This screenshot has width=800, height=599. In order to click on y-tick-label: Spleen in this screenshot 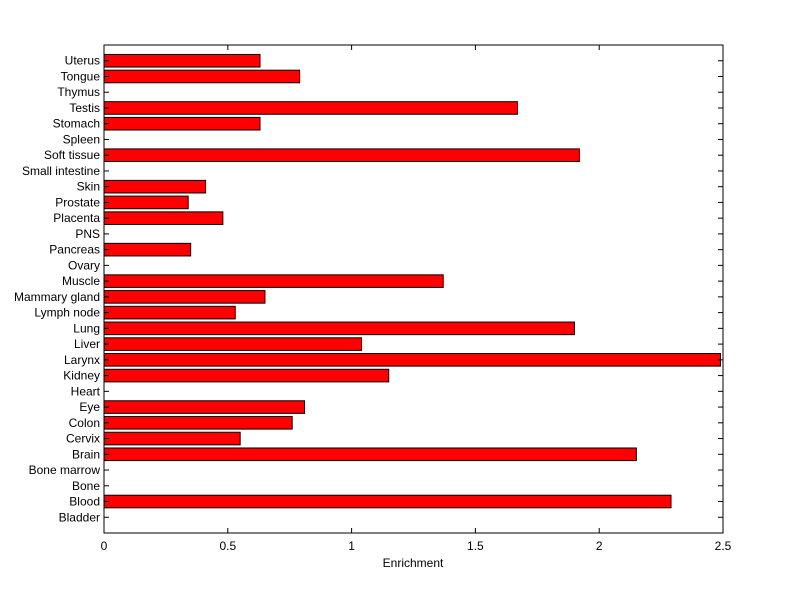, I will do `click(81, 139)`.